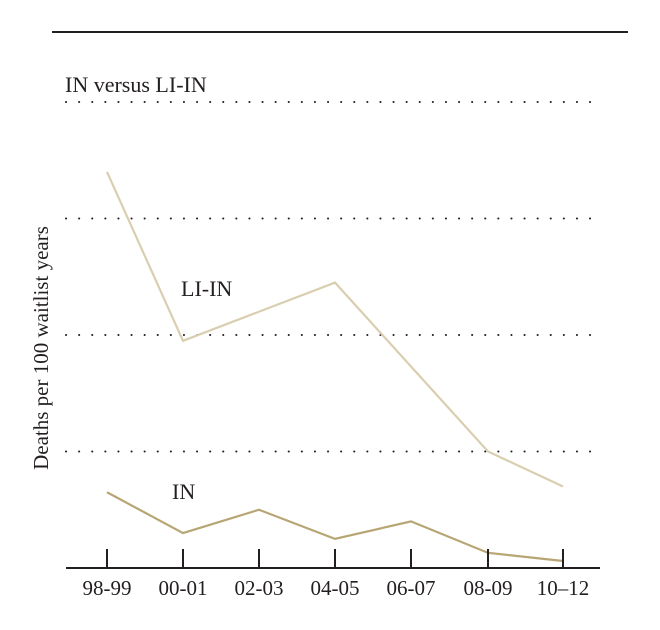 Image resolution: width=660 pixels, height=630 pixels. Describe the element at coordinates (183, 491) in the screenshot. I see `series-label-in: IN` at that location.